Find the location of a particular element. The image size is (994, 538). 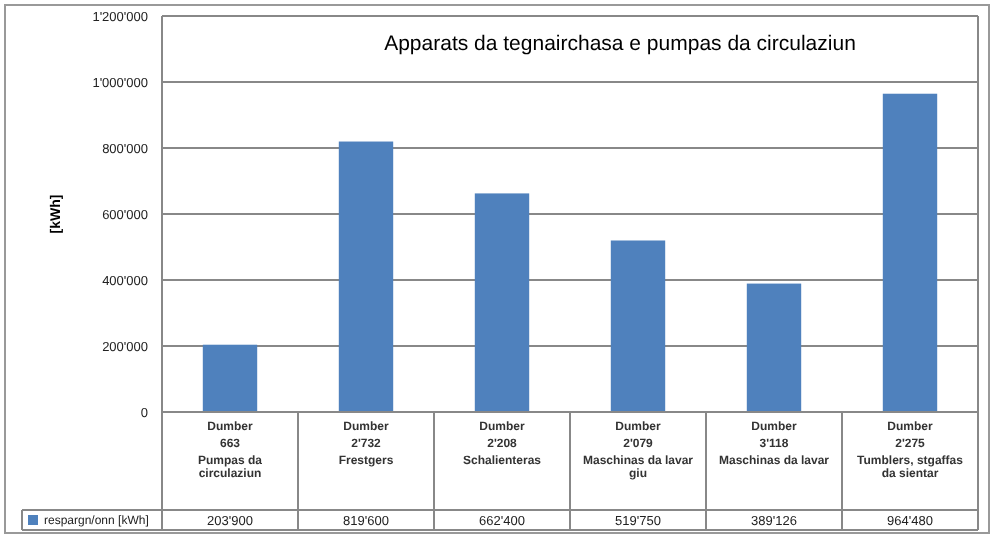

text: Apparats da tegnairchasa e pumpas da circulaziun is located at coordinates (620, 44).